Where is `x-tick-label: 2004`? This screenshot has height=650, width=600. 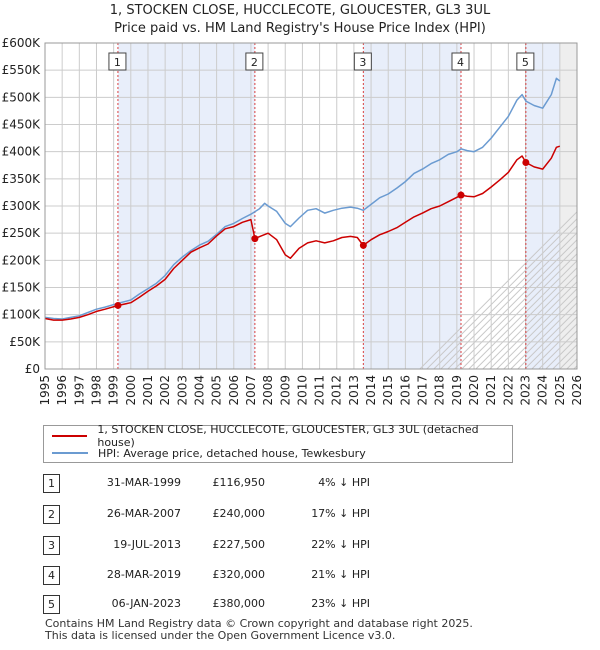
x-tick-label: 2004 is located at coordinates (199, 390).